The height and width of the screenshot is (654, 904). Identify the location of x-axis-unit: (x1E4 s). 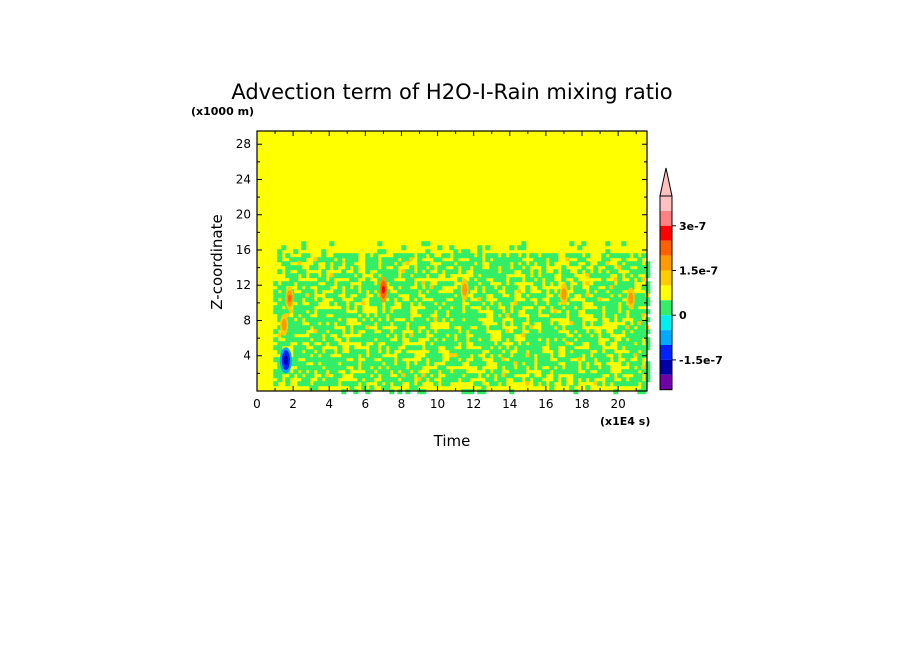
(625, 421).